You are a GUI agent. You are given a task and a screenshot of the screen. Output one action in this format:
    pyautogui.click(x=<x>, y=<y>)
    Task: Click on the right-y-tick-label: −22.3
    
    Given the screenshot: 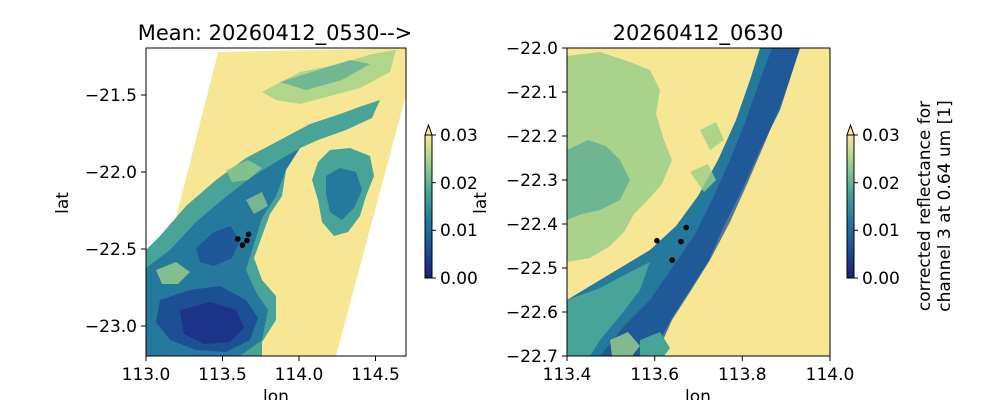 What is the action you would take?
    pyautogui.click(x=532, y=181)
    